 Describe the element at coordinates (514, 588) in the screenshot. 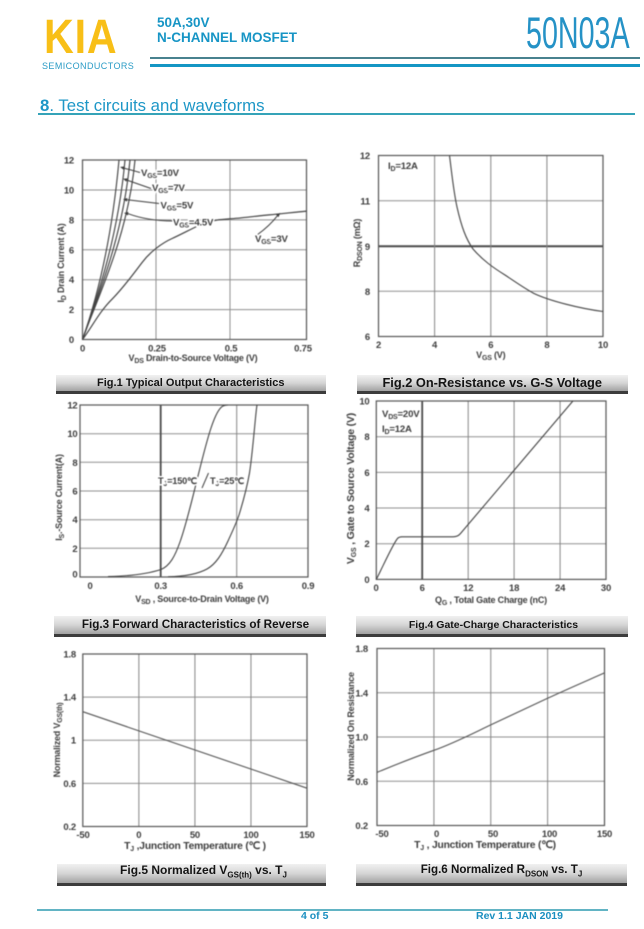

I see `svg-text: 18` at that location.